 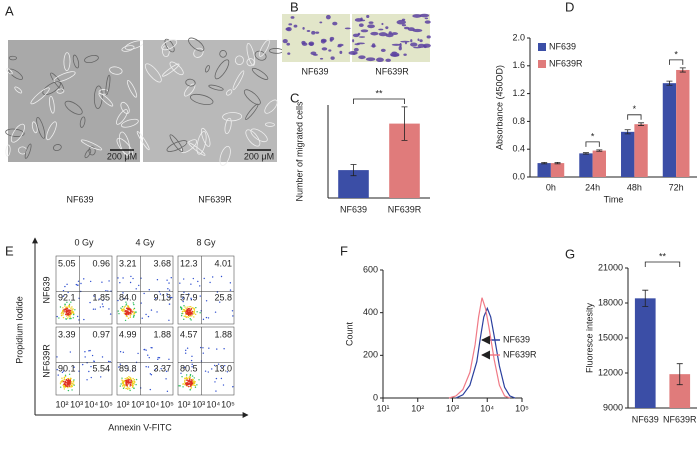 I want to click on y-tick-label: 2.0, so click(x=518, y=37).